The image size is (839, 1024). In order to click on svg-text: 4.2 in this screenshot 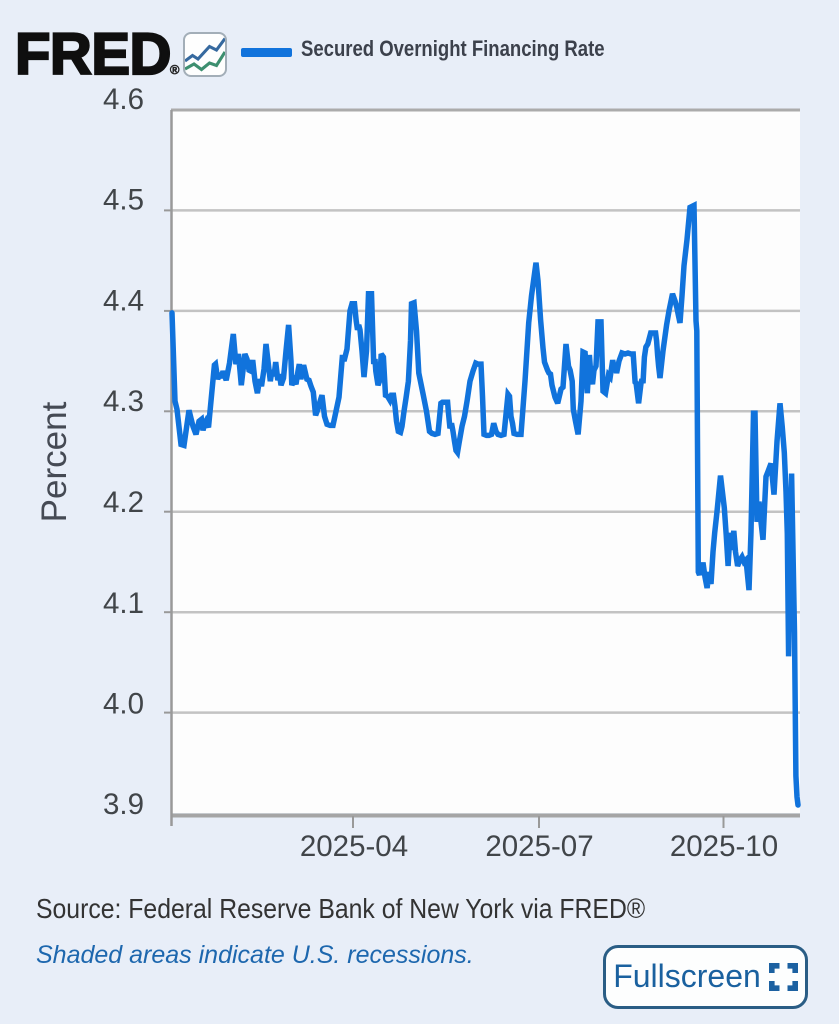, I will do `click(123, 502)`.